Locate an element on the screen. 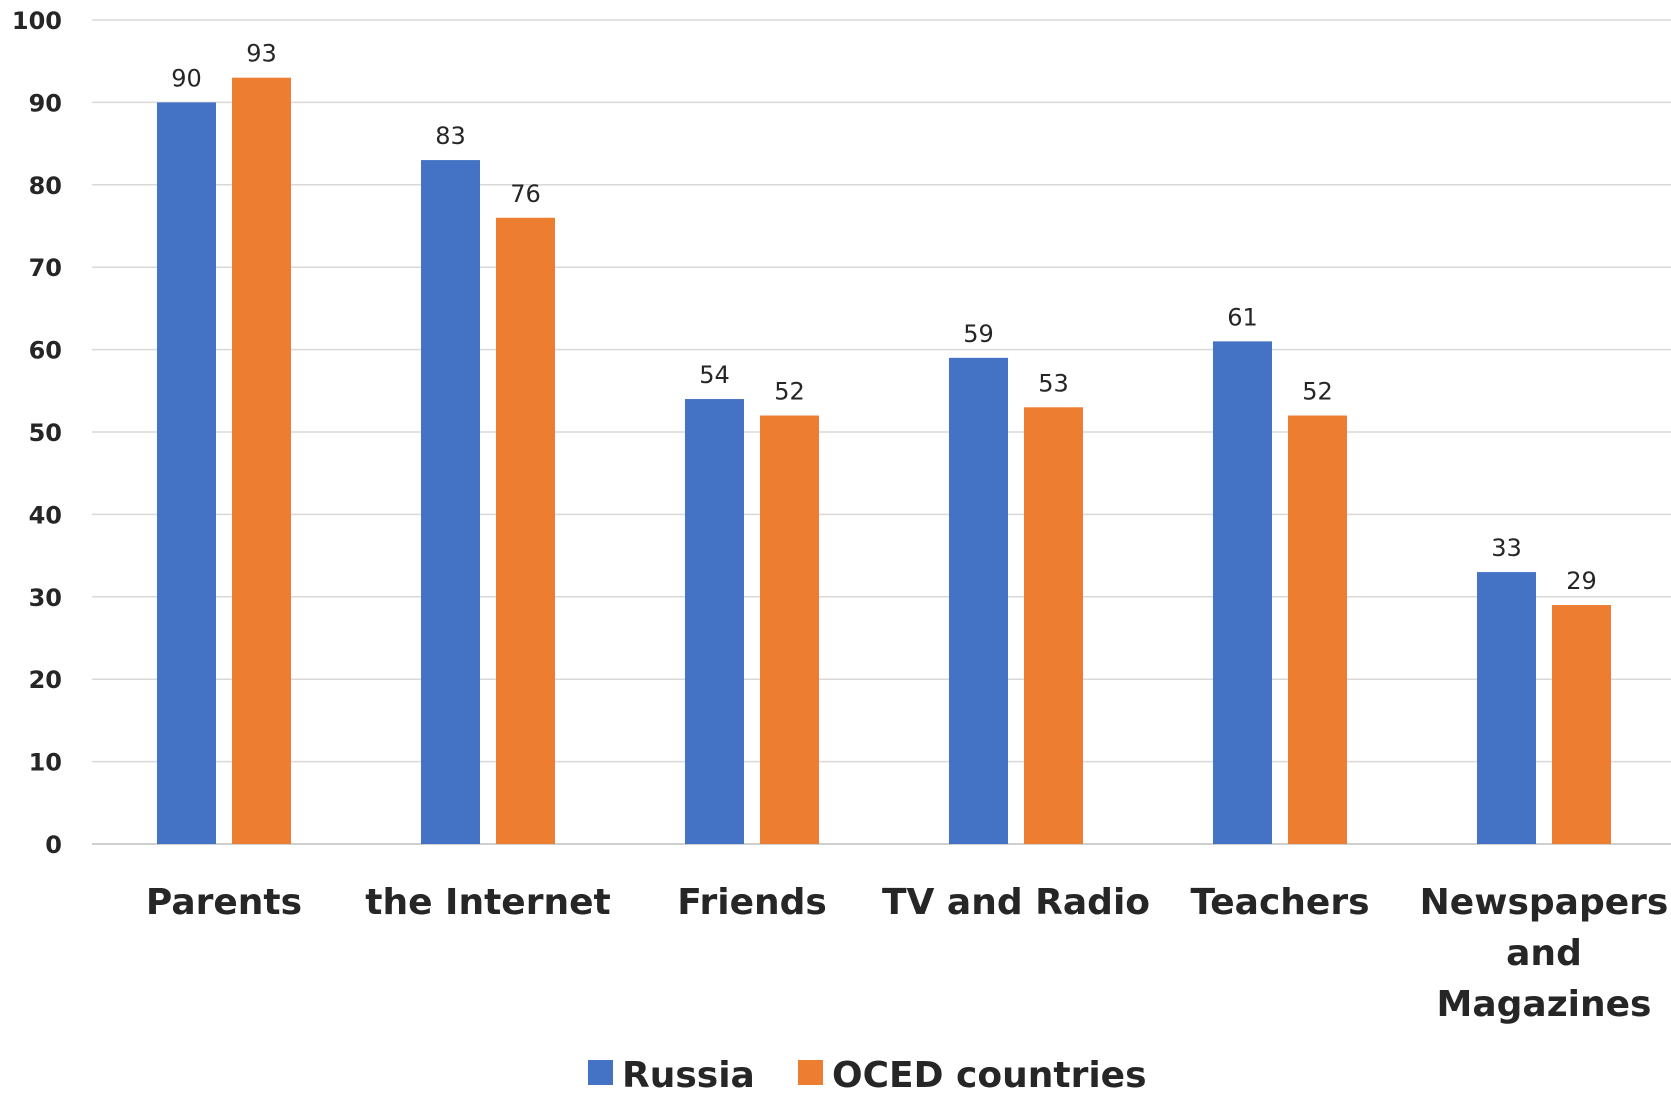  x-category-label: and is located at coordinates (1544, 953).